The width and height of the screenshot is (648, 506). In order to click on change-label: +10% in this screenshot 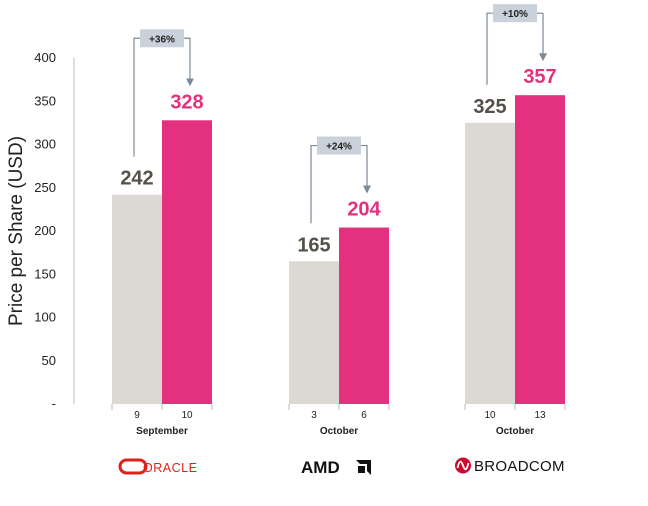, I will do `click(515, 14)`.